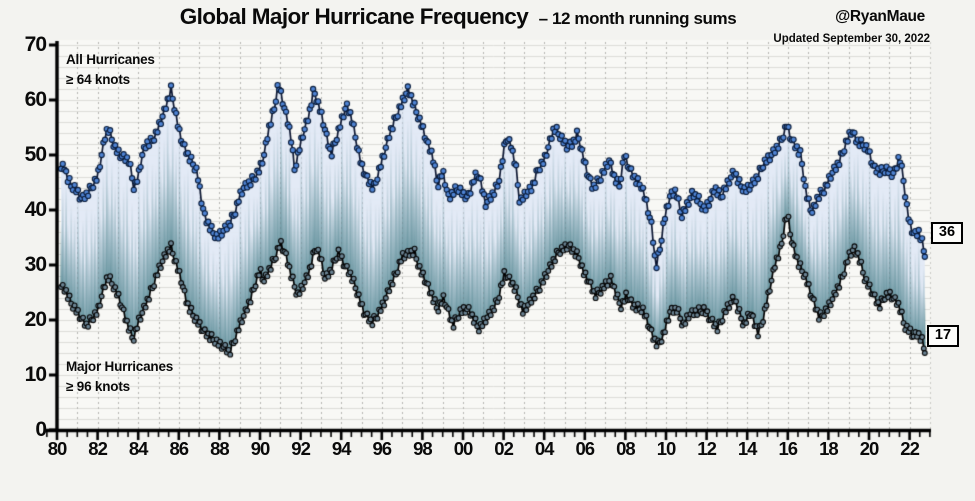  What do you see at coordinates (637, 18) in the screenshot?
I see `chart-subtitle: – 12 month running sums` at bounding box center [637, 18].